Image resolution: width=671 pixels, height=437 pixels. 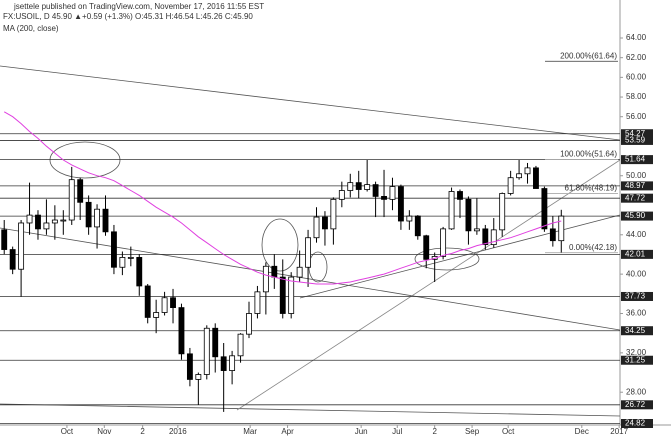 I want to click on y-tick-label: 40.00, so click(x=636, y=273).